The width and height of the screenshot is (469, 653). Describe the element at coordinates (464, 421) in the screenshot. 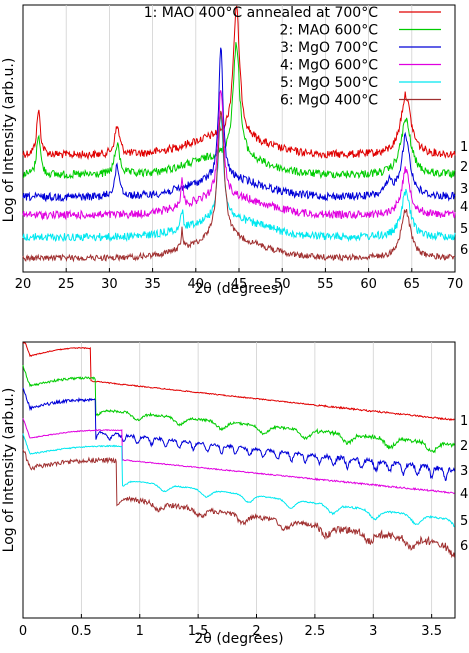

I see `bottom-series-label: 1` at that location.